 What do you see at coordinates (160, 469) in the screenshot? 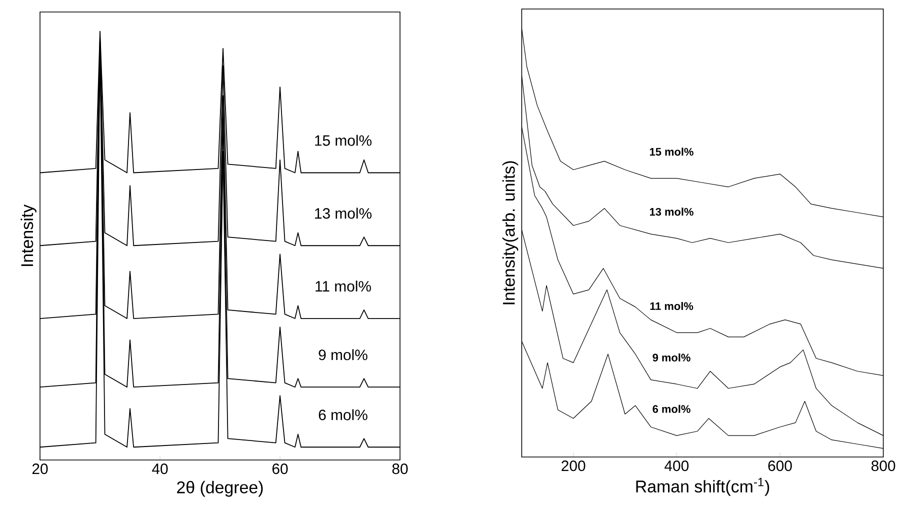
I see `x-tick-label: 40` at bounding box center [160, 469].